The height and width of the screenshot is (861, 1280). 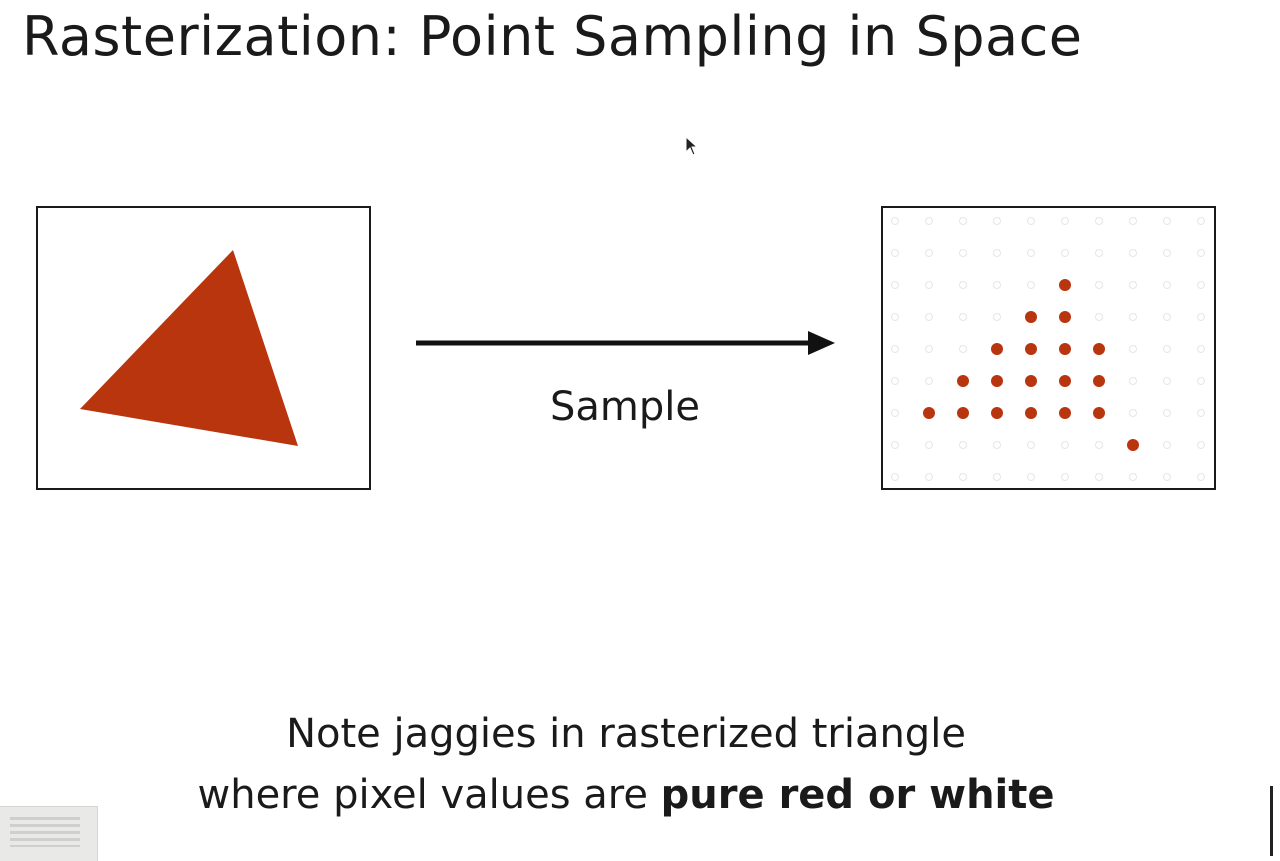 What do you see at coordinates (857, 795) in the screenshot?
I see `caption-emphasis: pure red or white` at bounding box center [857, 795].